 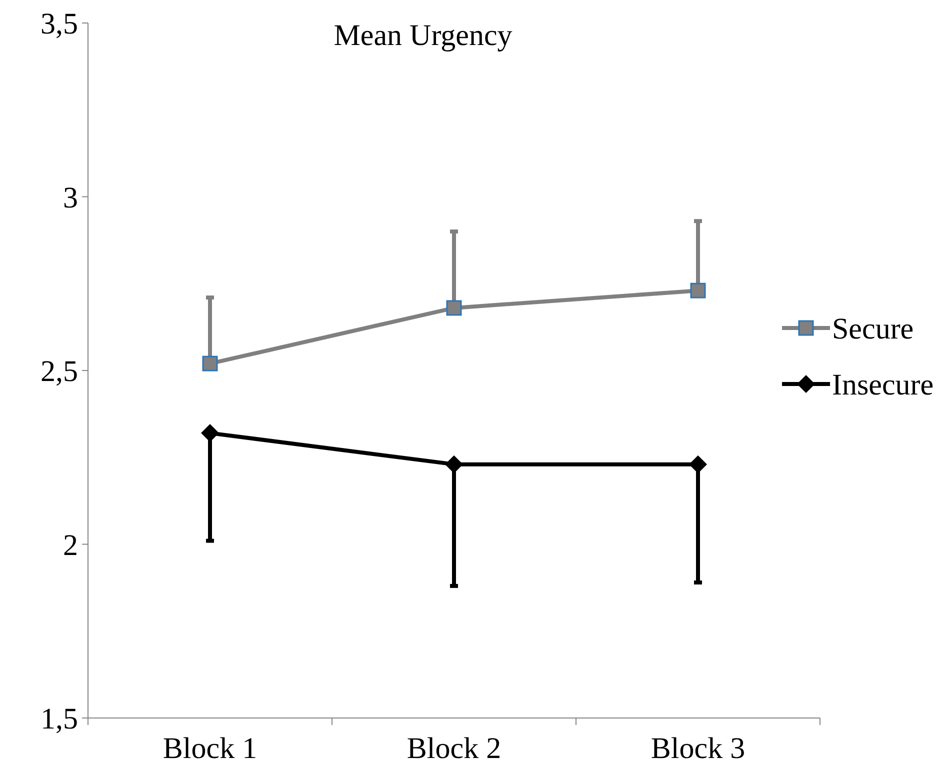 What do you see at coordinates (59, 719) in the screenshot?
I see `y-tick-label: 1,5` at bounding box center [59, 719].